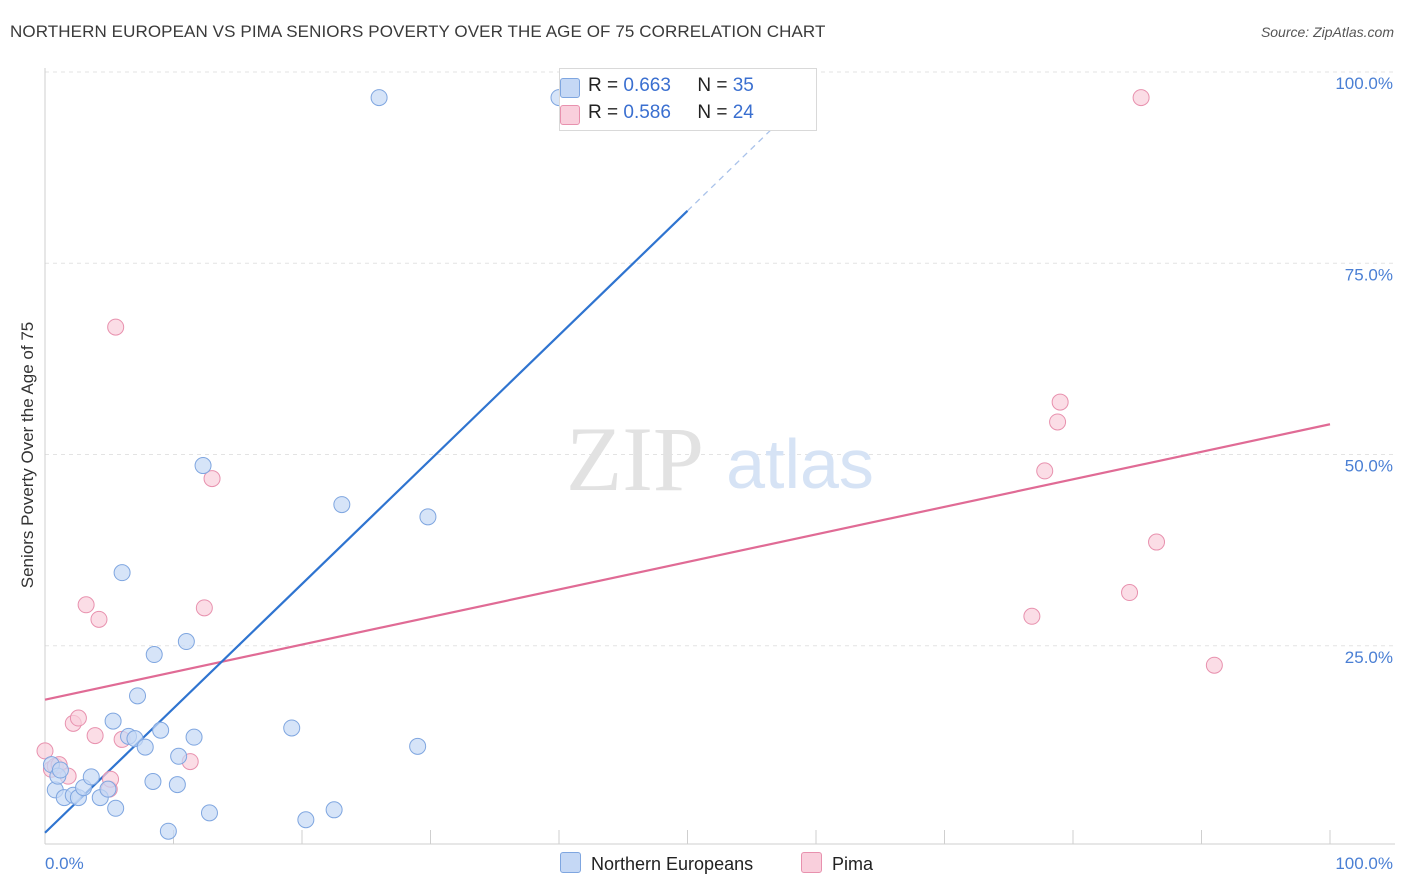 The width and height of the screenshot is (1406, 892). What do you see at coordinates (800, 464) in the screenshot?
I see `watermark-atlas: atlas` at bounding box center [800, 464].